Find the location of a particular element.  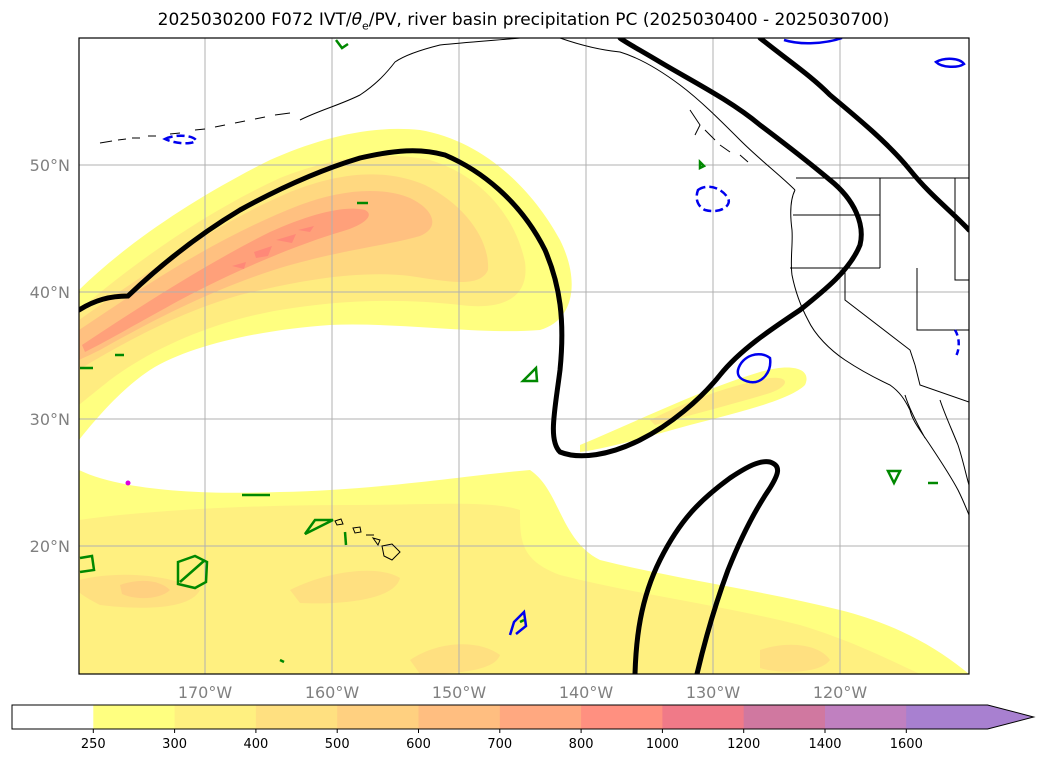

lat-label: 30°N is located at coordinates (50, 419).